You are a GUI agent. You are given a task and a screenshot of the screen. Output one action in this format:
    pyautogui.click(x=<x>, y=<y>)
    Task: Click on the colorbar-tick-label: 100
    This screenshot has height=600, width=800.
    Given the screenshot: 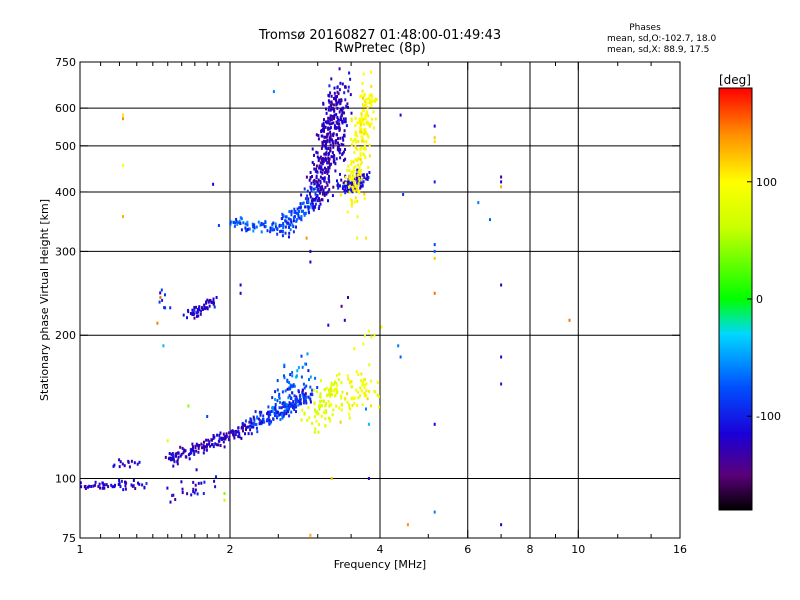 What is the action you would take?
    pyautogui.click(x=766, y=182)
    